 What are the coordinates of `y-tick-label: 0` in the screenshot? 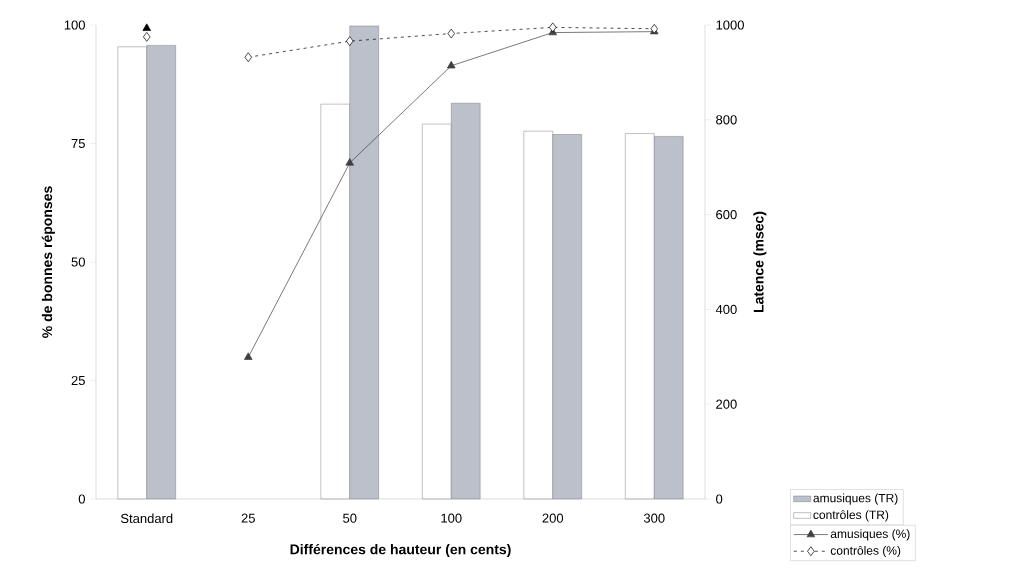 It's located at (81, 499).